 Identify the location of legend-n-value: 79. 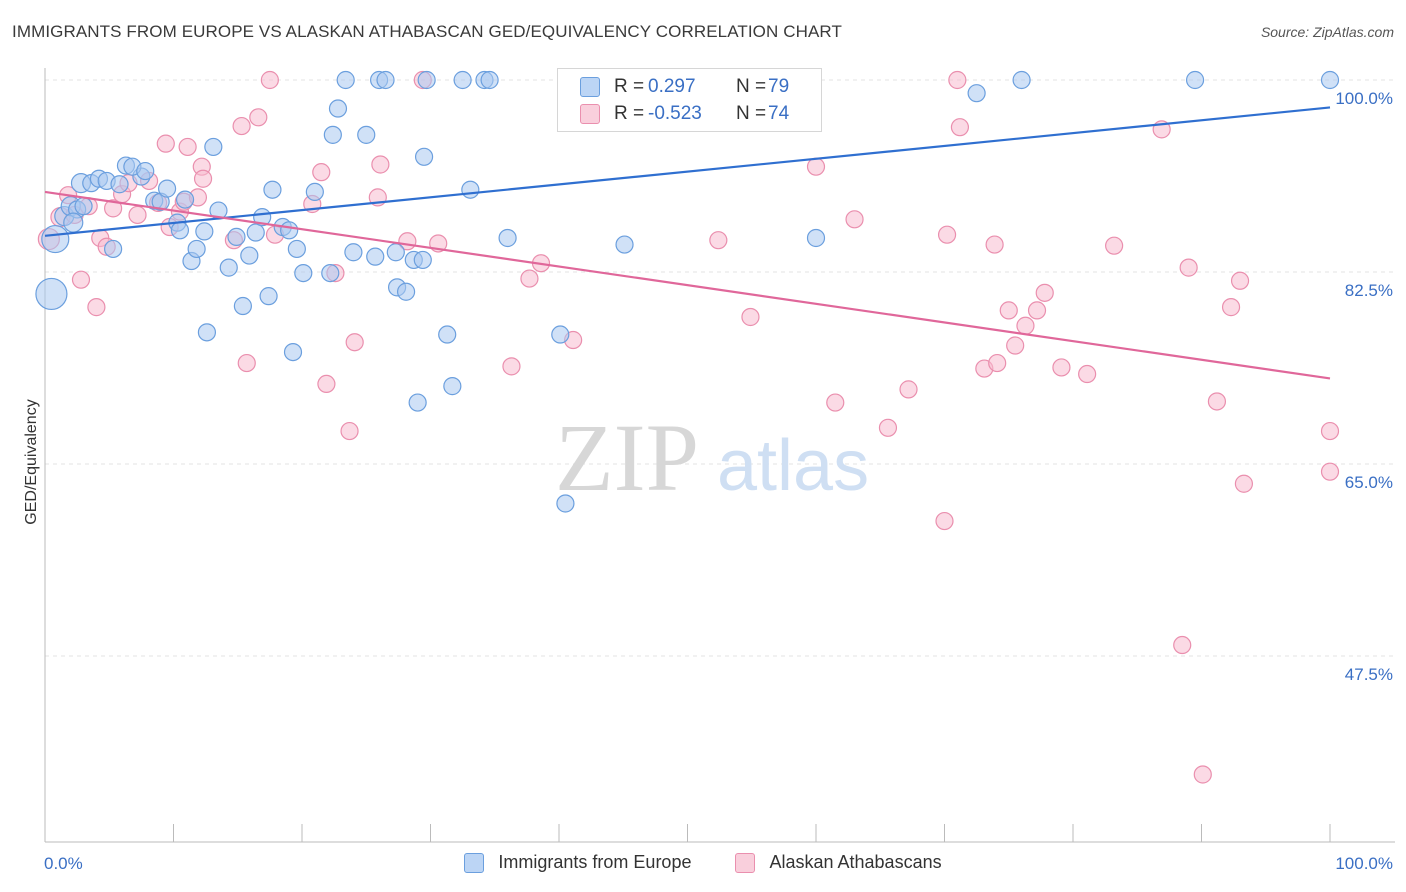
(779, 86).